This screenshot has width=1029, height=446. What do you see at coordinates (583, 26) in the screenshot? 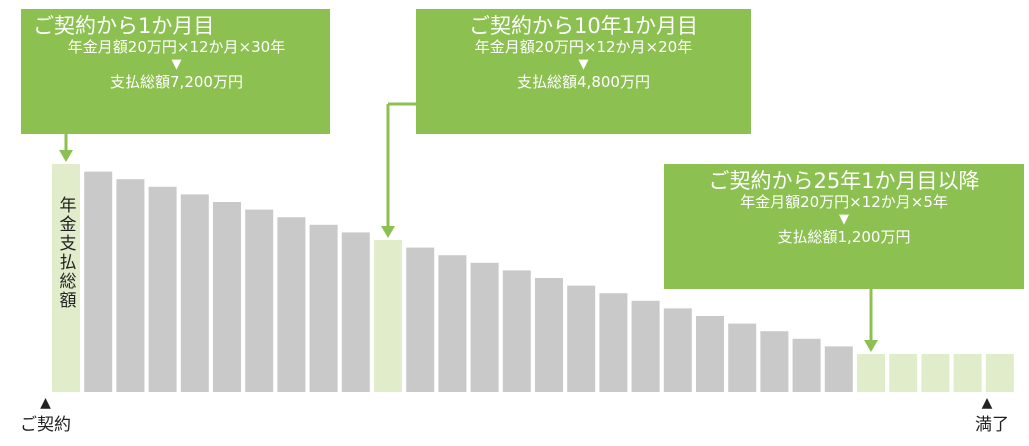
I see `callout-title: ご契約から10年1か月目` at bounding box center [583, 26].